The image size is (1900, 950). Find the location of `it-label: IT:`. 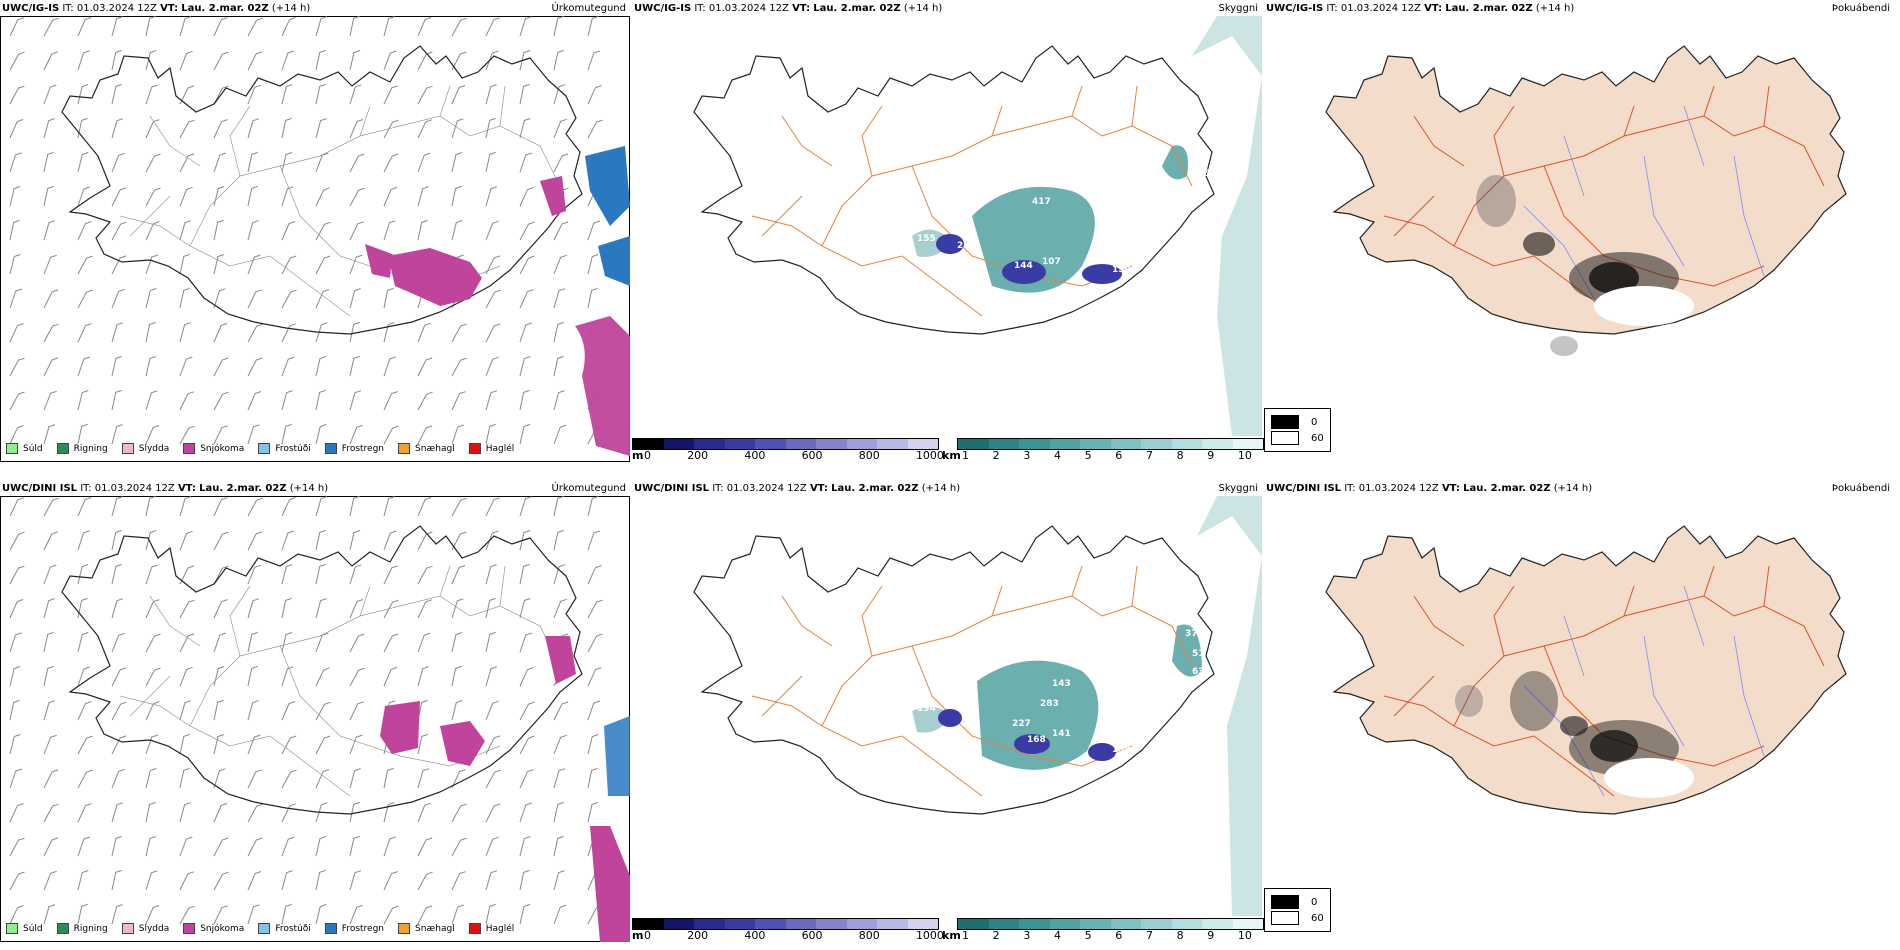

it-label: IT: is located at coordinates (718, 488).